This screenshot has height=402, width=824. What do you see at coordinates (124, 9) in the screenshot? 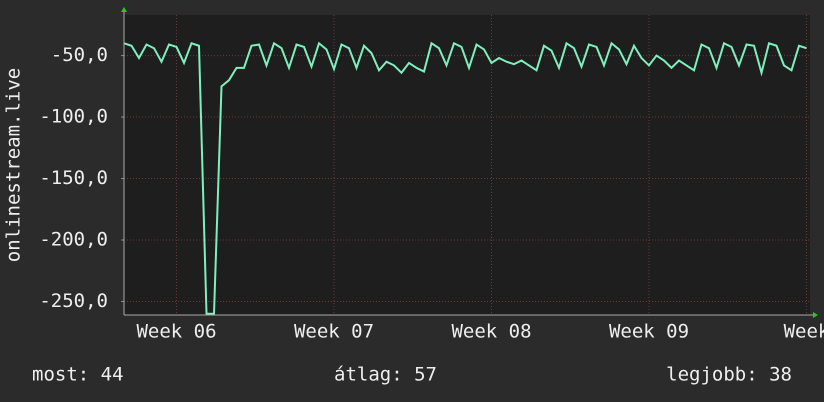
I see `y-axis-arrow` at bounding box center [124, 9].